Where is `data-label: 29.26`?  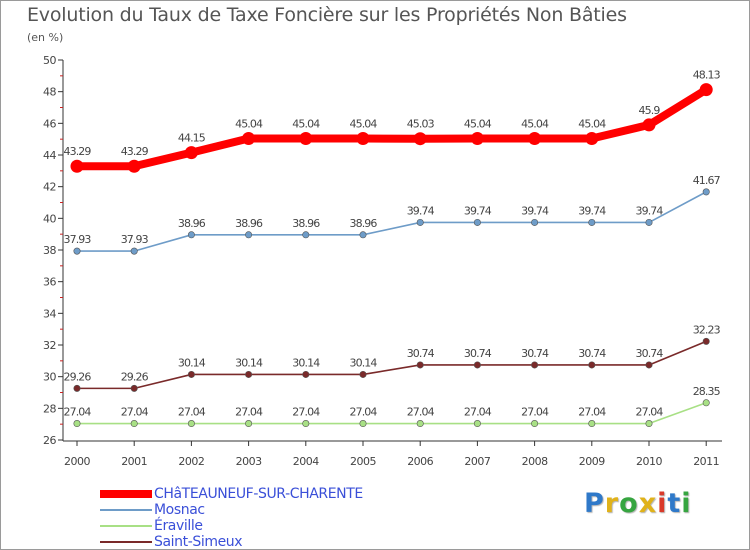
data-label: 29.26 is located at coordinates (135, 376).